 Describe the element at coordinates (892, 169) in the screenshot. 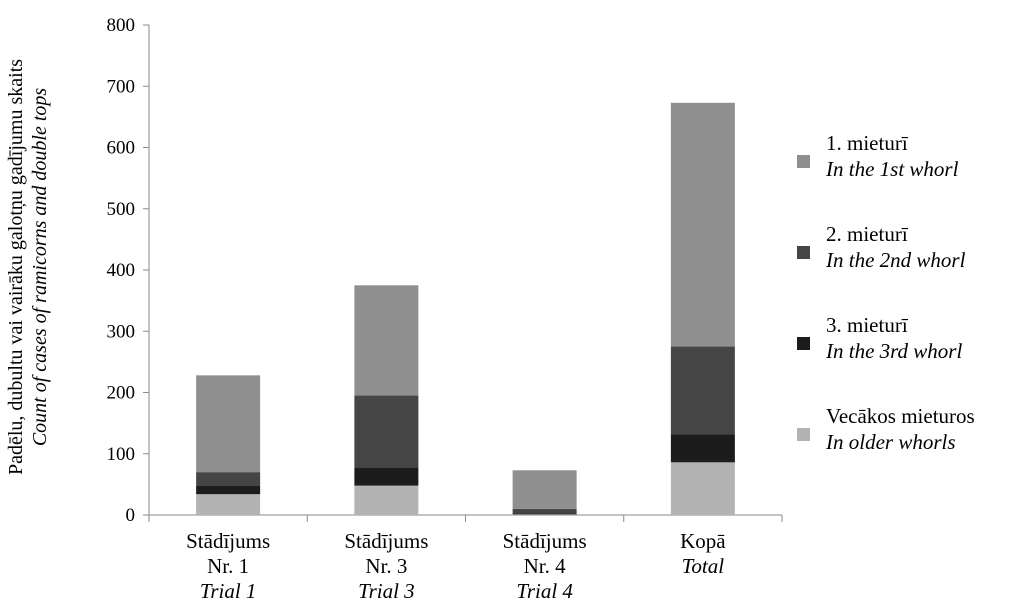

I see `legend-label-english: In the 1st whorl` at that location.